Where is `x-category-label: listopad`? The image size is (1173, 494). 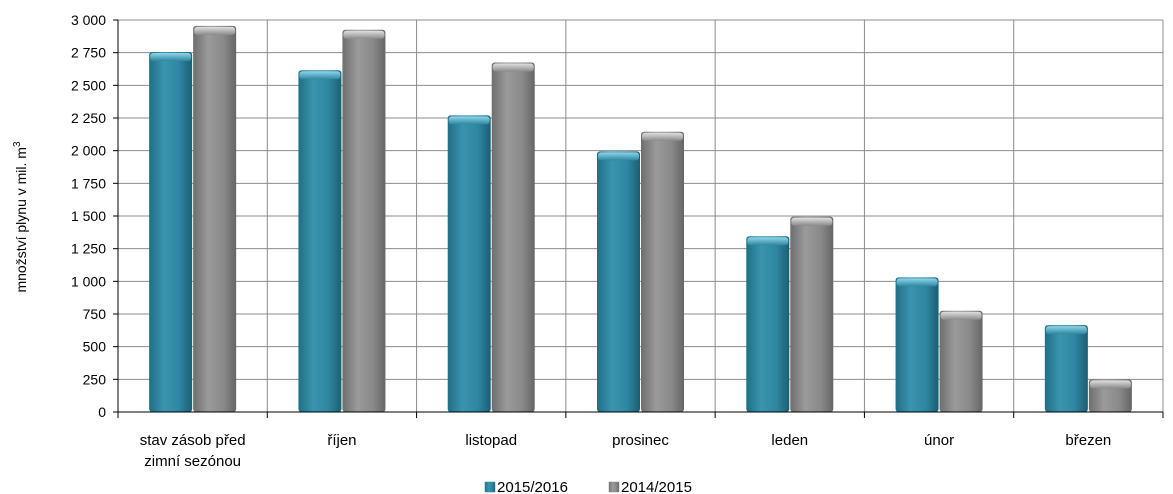 x-category-label: listopad is located at coordinates (491, 440).